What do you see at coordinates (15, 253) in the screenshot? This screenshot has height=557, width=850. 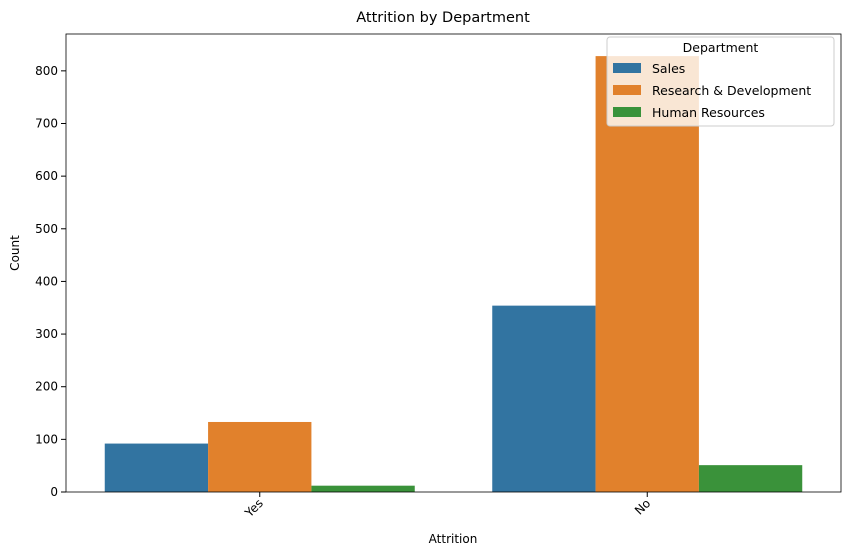 I see `y-axis-label: Count` at bounding box center [15, 253].